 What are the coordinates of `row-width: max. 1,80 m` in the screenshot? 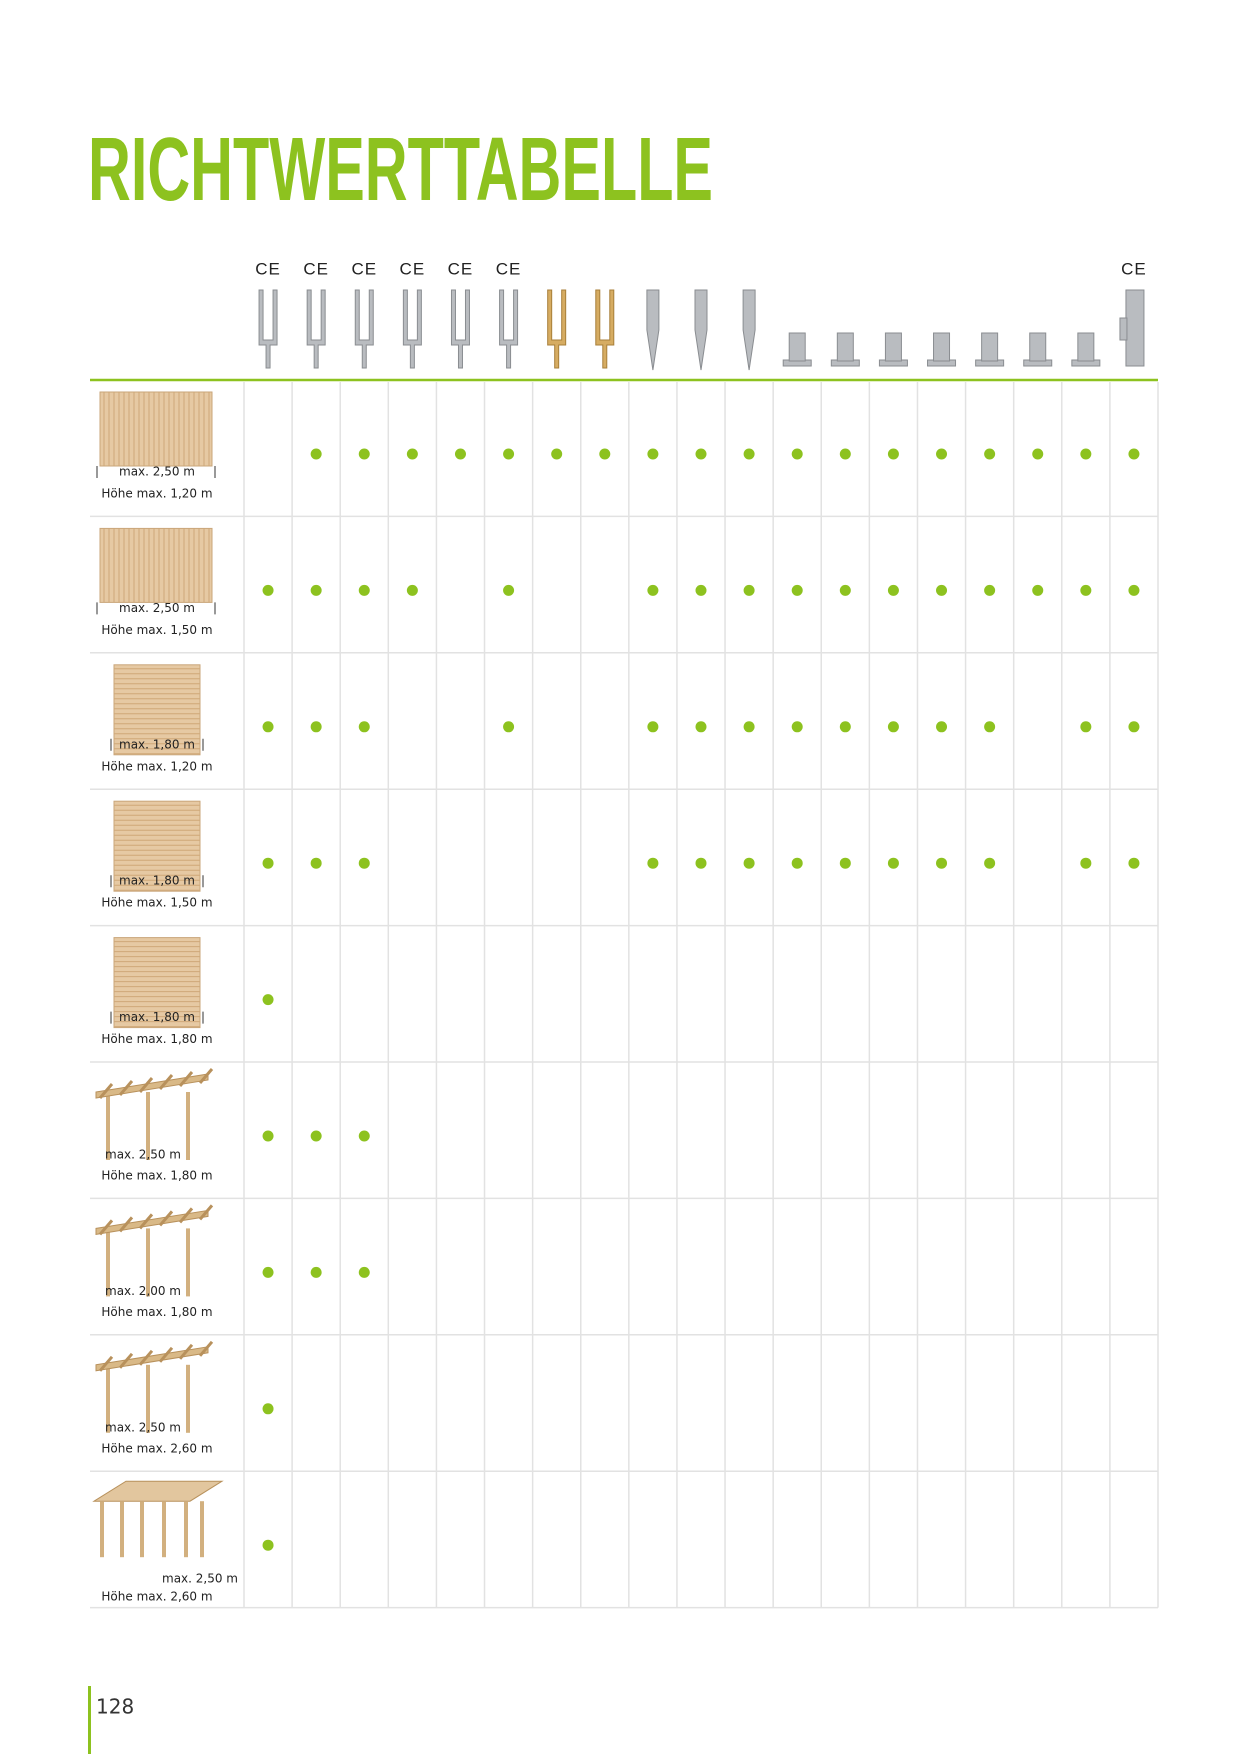 It's located at (157, 1017).